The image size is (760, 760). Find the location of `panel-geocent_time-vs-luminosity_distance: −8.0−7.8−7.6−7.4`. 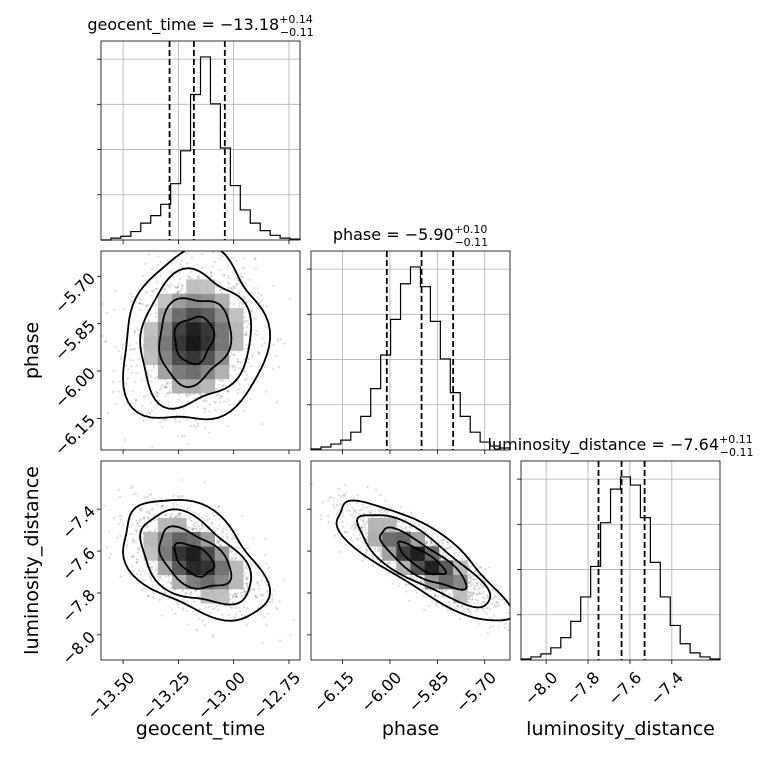

panel-geocent_time-vs-luminosity_distance: −8.0−7.8−7.6−7.4 is located at coordinates (179, 564).